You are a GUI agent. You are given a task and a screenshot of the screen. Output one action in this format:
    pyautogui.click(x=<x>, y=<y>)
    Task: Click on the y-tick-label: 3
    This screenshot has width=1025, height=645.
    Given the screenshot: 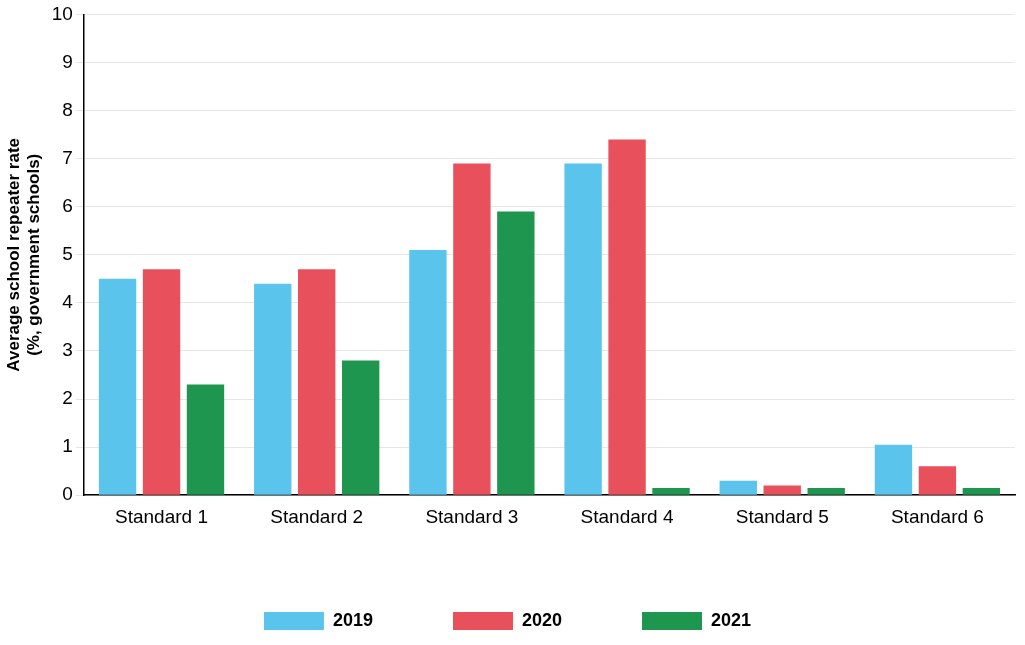 What is the action you would take?
    pyautogui.click(x=67, y=350)
    